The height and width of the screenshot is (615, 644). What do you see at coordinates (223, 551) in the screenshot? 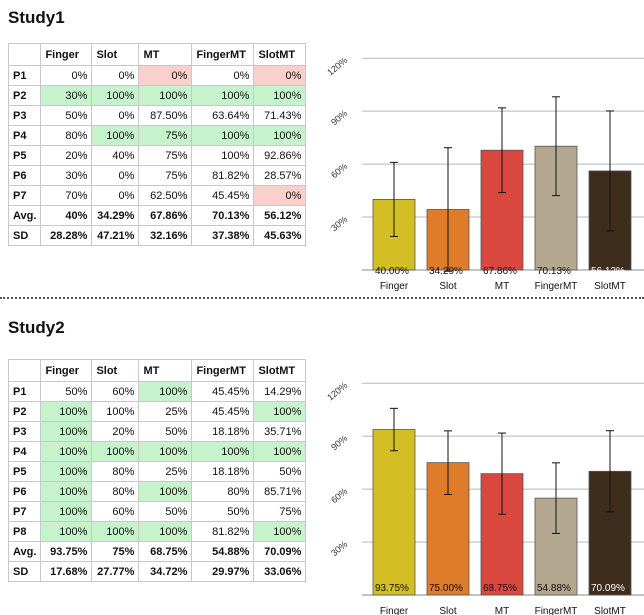
I see `table-cell: 54.88%` at bounding box center [223, 551].